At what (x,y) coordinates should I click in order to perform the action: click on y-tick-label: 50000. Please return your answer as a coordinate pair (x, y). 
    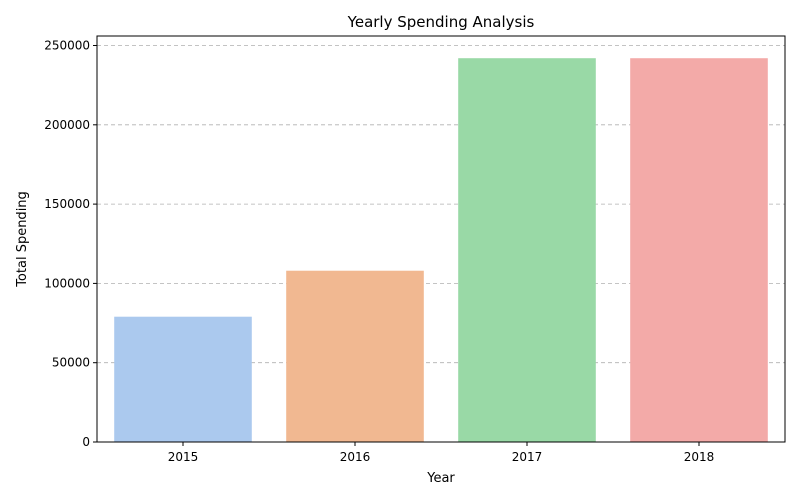
    Looking at the image, I should click on (71, 363).